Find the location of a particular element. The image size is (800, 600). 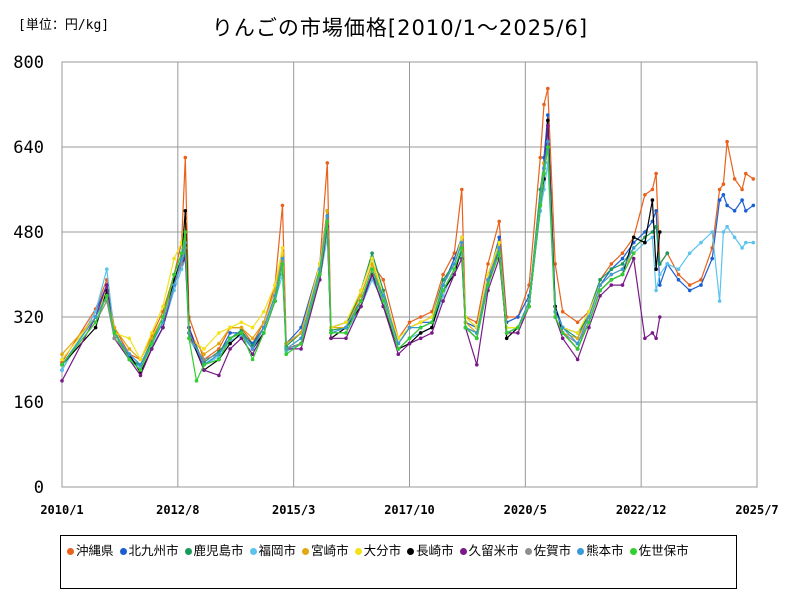

x-tick-label: 2017/10 is located at coordinates (409, 510).